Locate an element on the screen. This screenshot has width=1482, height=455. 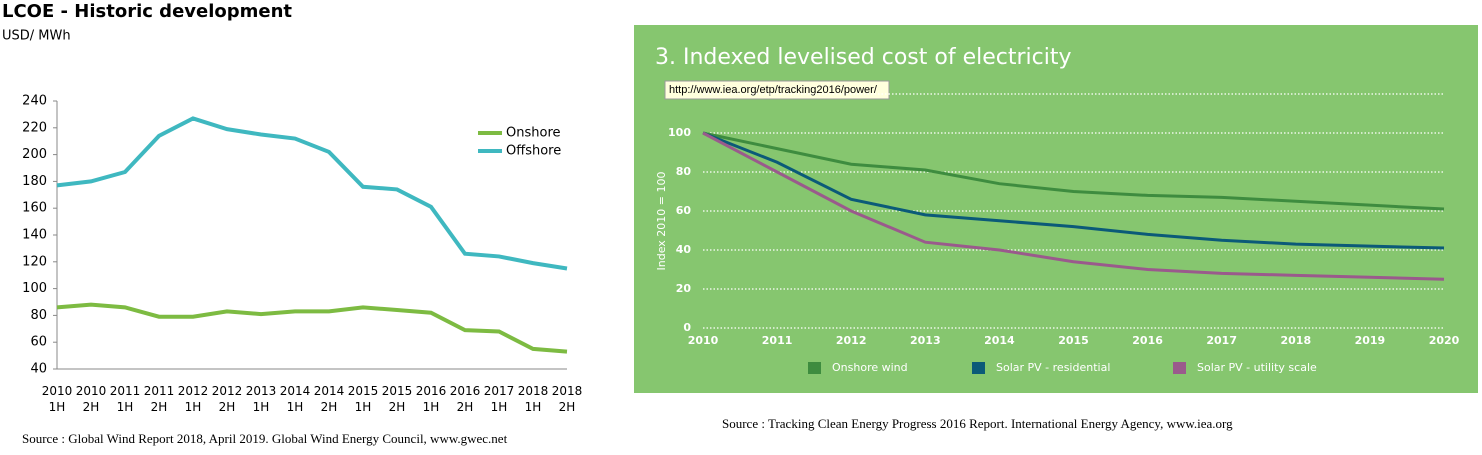
x-tick-label: 2011 1H is located at coordinates (125, 399).